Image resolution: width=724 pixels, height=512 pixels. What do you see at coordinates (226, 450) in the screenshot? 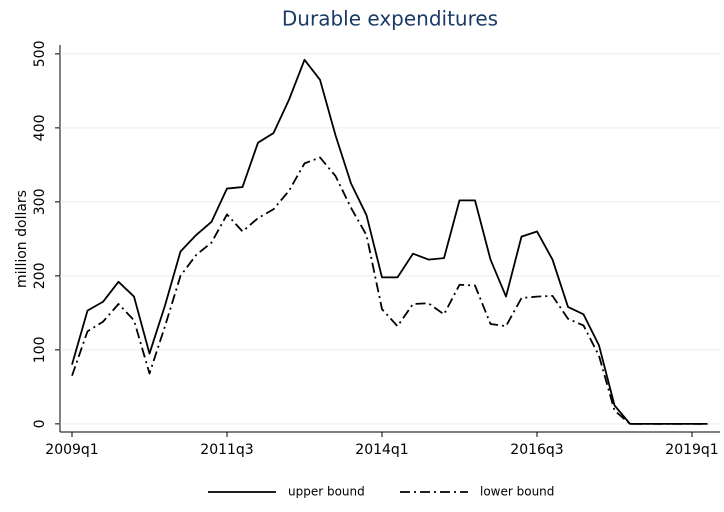
I see `x-tick-label: 2011q3` at bounding box center [226, 450].